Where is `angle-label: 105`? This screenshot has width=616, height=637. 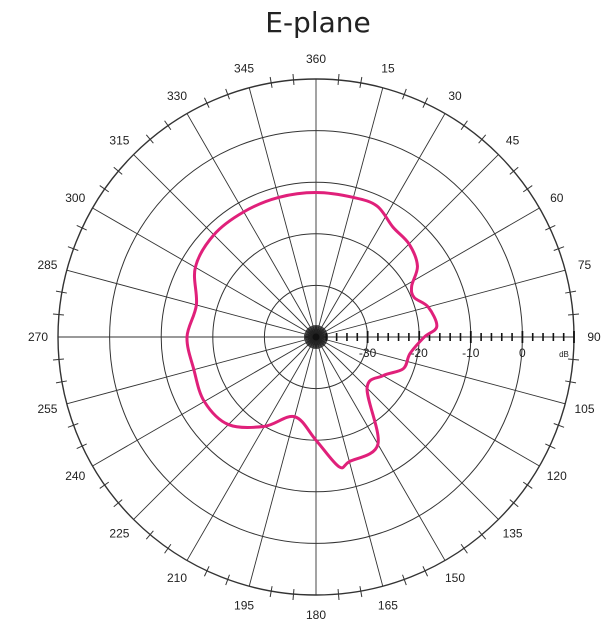
angle-label: 105 is located at coordinates (585, 409).